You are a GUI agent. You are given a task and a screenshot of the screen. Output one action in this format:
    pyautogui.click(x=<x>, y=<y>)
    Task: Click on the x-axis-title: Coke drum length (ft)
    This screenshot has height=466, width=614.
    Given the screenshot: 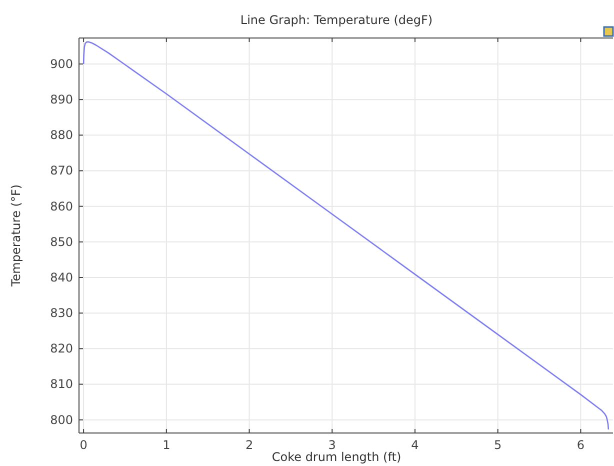 What is the action you would take?
    pyautogui.click(x=337, y=457)
    